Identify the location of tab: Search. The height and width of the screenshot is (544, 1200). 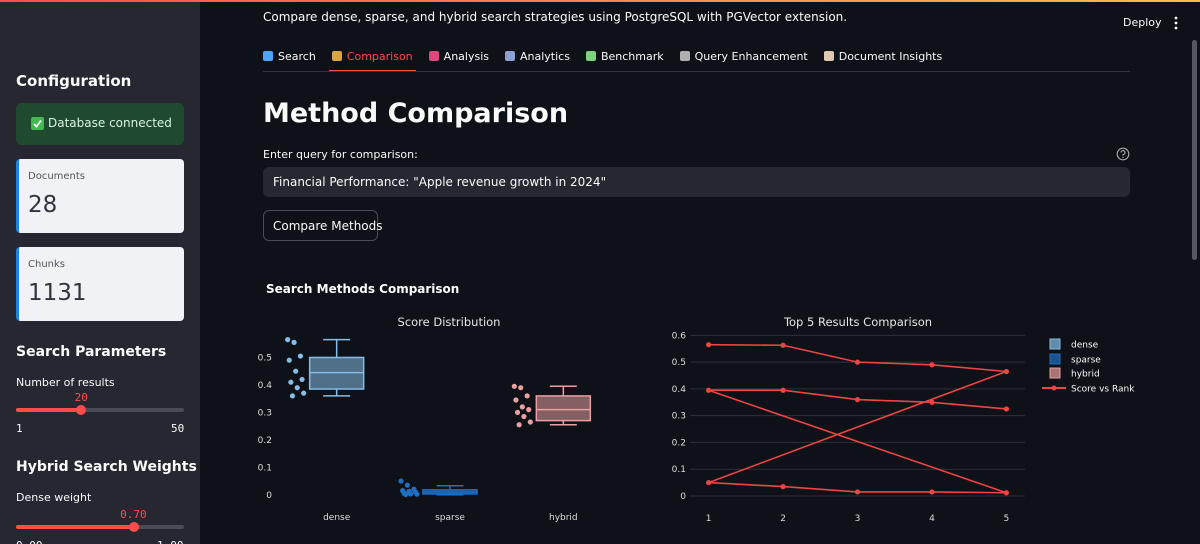
(289, 56).